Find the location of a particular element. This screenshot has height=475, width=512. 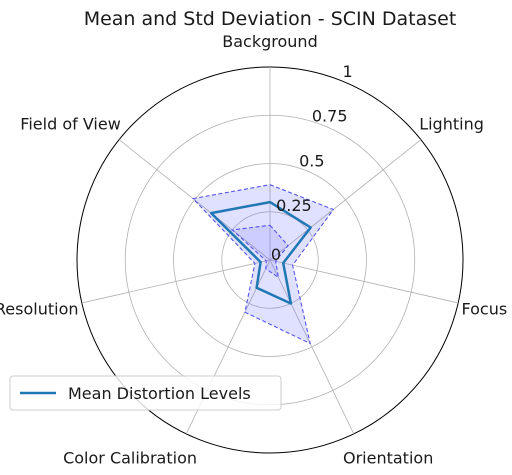

radial-tick-label: 1 is located at coordinates (348, 71).